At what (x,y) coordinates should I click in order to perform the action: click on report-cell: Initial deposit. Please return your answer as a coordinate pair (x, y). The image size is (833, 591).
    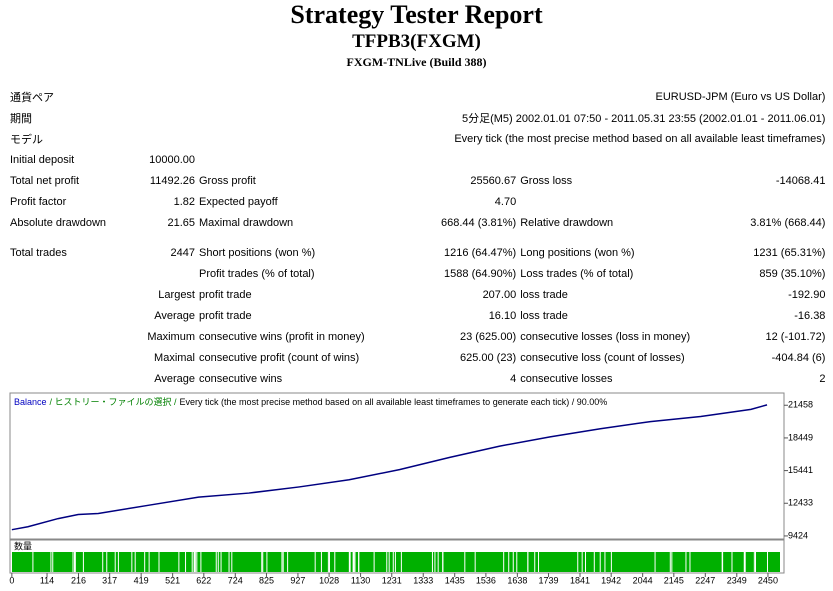
    Looking at the image, I should click on (42, 159).